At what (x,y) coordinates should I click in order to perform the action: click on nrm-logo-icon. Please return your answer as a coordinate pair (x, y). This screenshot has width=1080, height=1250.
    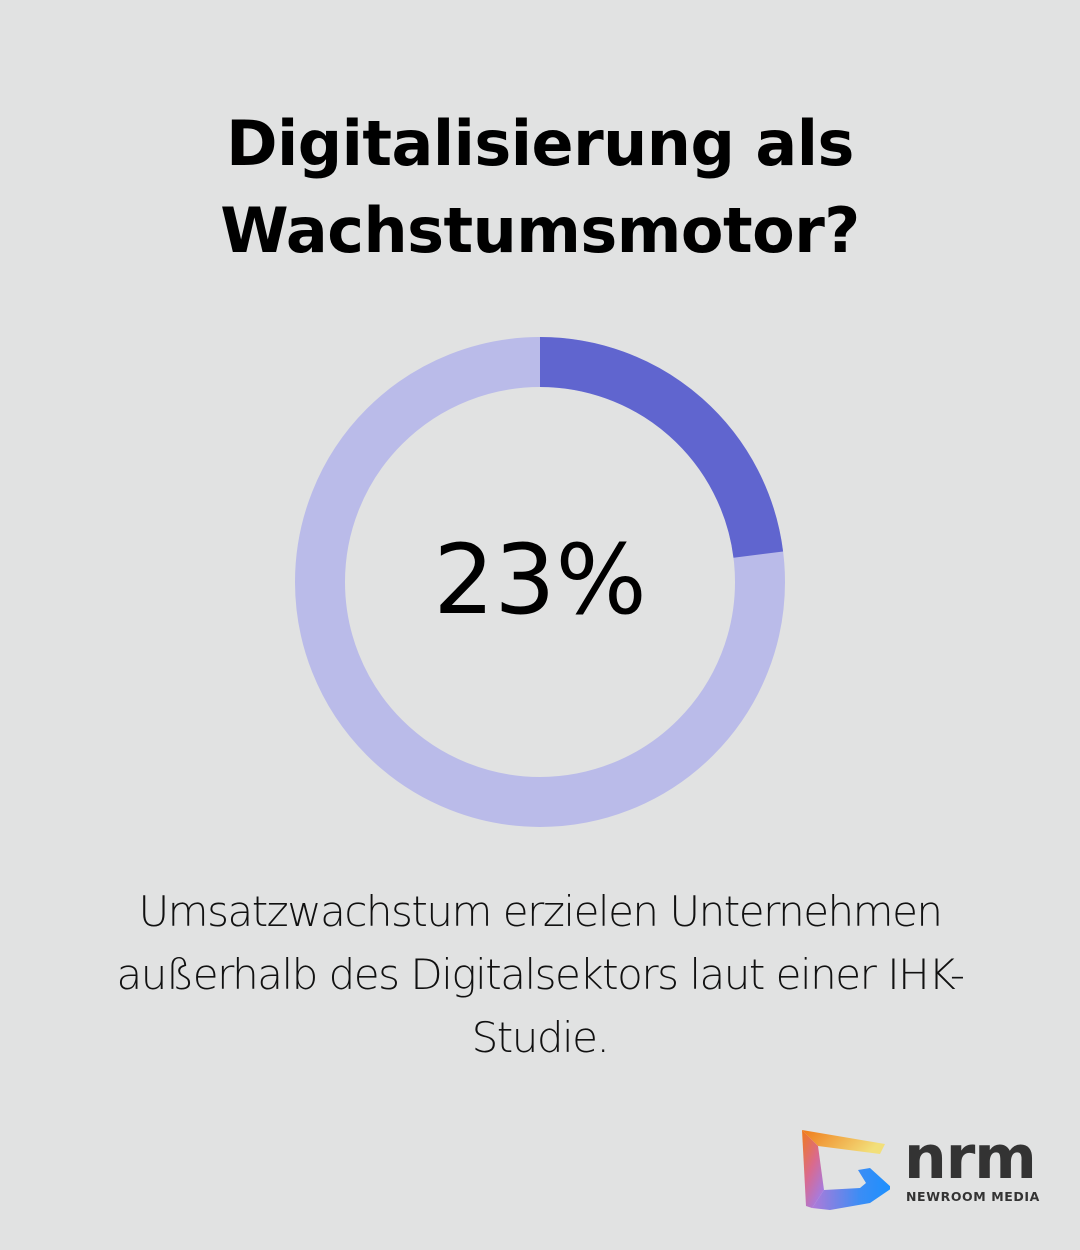
    Looking at the image, I should click on (846, 1170).